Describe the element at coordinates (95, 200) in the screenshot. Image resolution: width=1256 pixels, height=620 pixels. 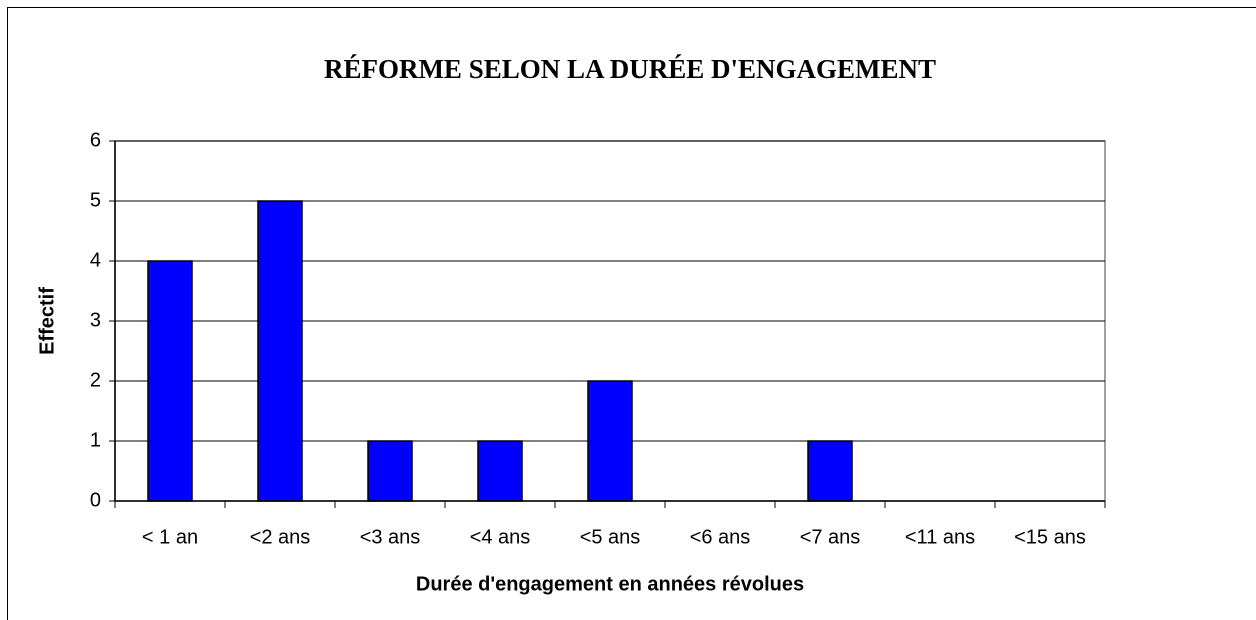
I see `y-tick-label: 5` at that location.